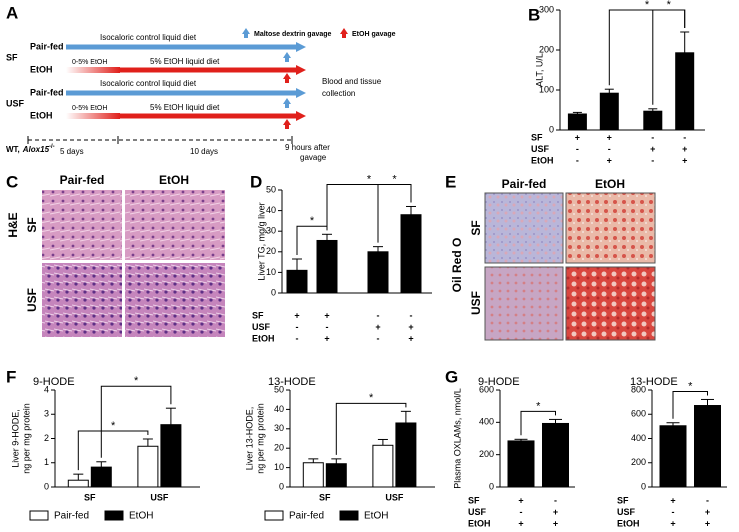  Describe the element at coordinates (46, 438) in the screenshot. I see `y-tick-label: 2` at that location.